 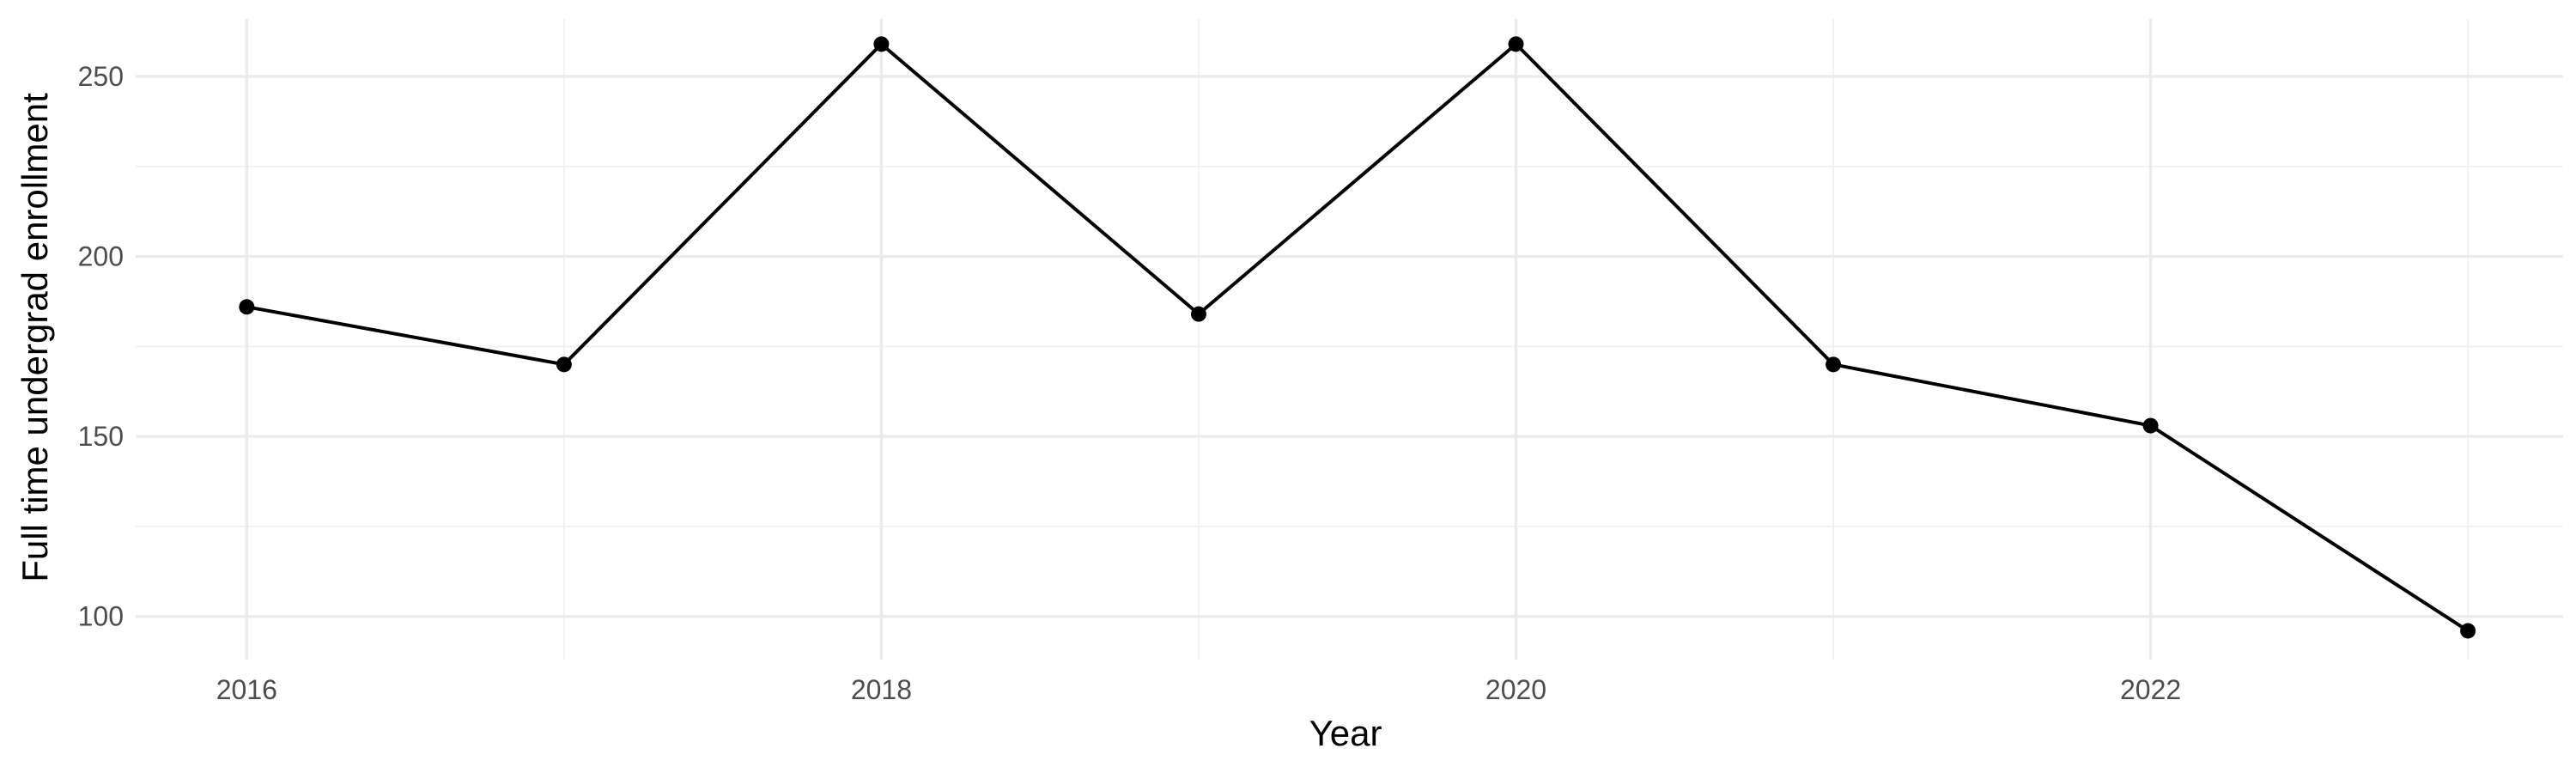 I want to click on y-tick-label: 100, so click(x=101, y=616).